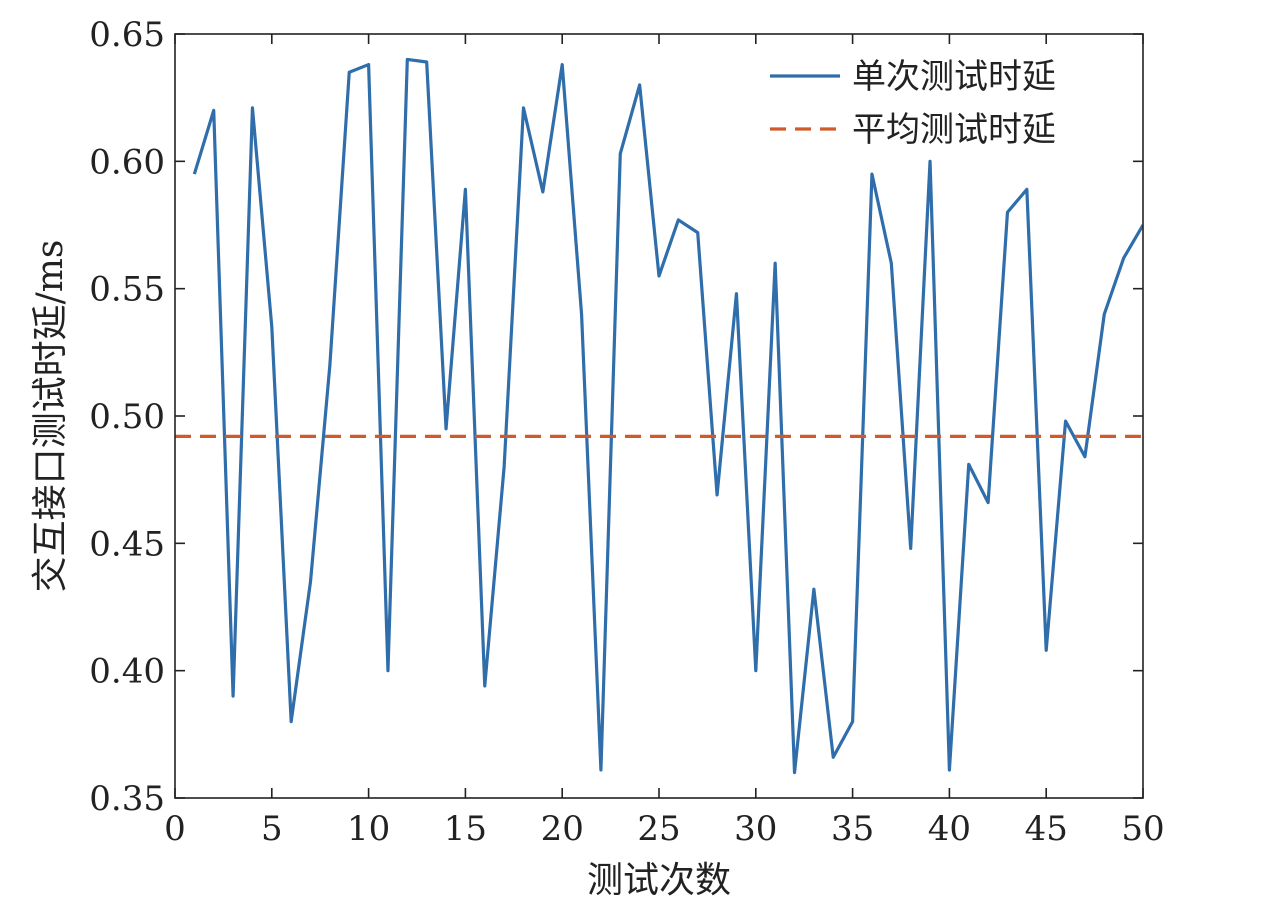  What do you see at coordinates (127, 417) in the screenshot?
I see `y-tick-label: 0.50` at bounding box center [127, 417].